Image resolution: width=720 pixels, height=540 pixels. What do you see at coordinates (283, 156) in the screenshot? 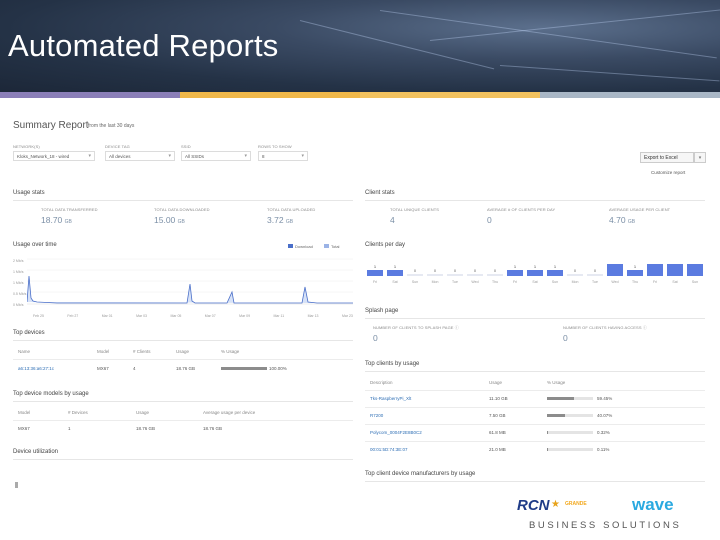
I see `filter-rows-select: 8` at bounding box center [283, 156].